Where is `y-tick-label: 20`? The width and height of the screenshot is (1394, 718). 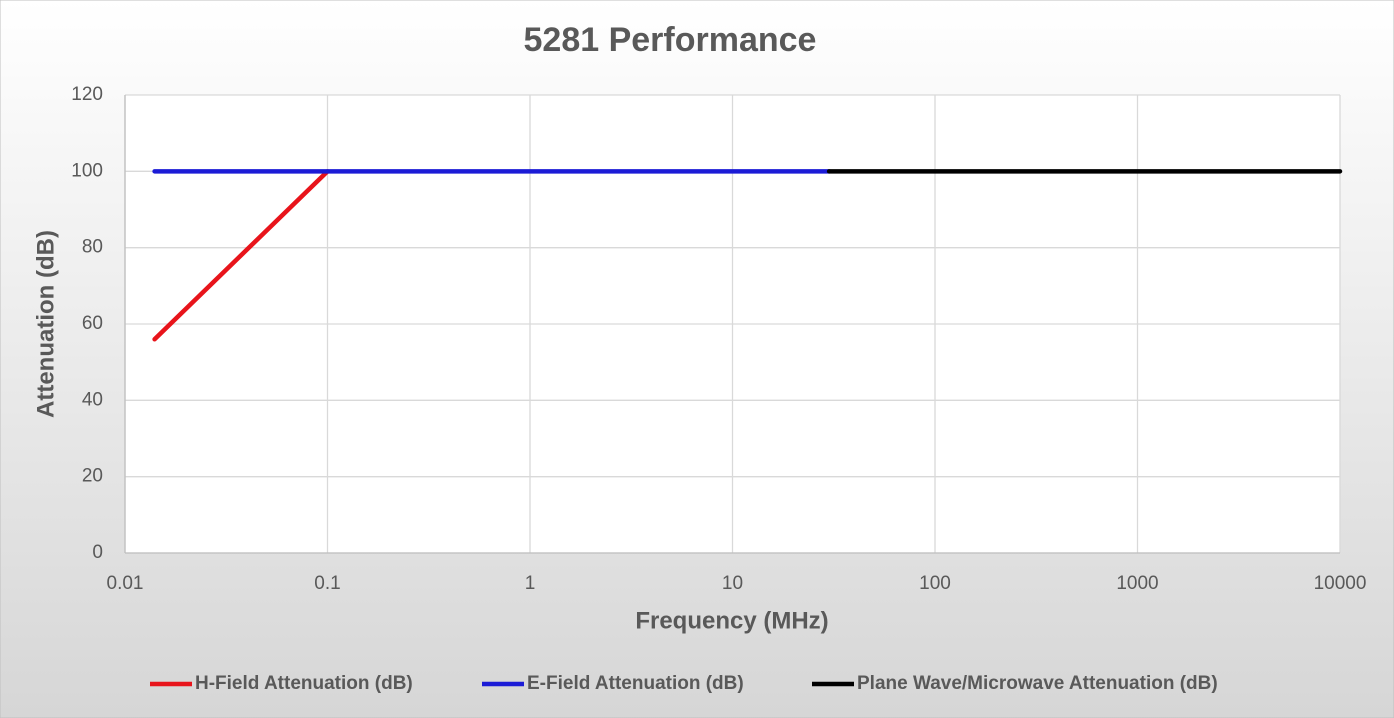
y-tick-label: 20 is located at coordinates (92, 476).